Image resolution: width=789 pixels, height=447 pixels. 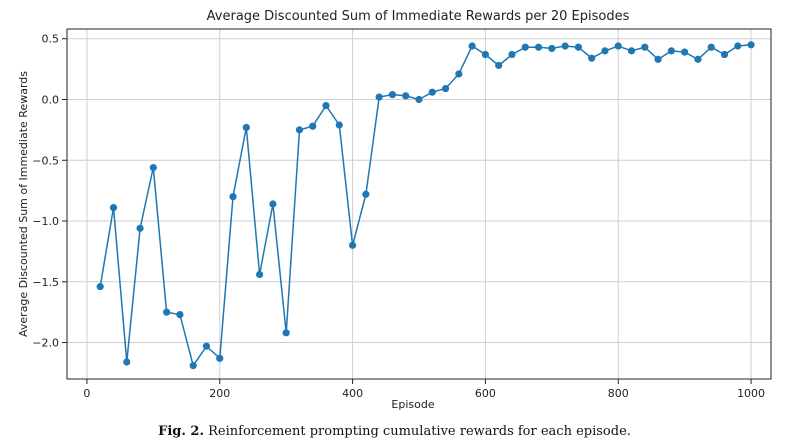 I want to click on y-tick-label: −1.5, so click(x=45, y=282).